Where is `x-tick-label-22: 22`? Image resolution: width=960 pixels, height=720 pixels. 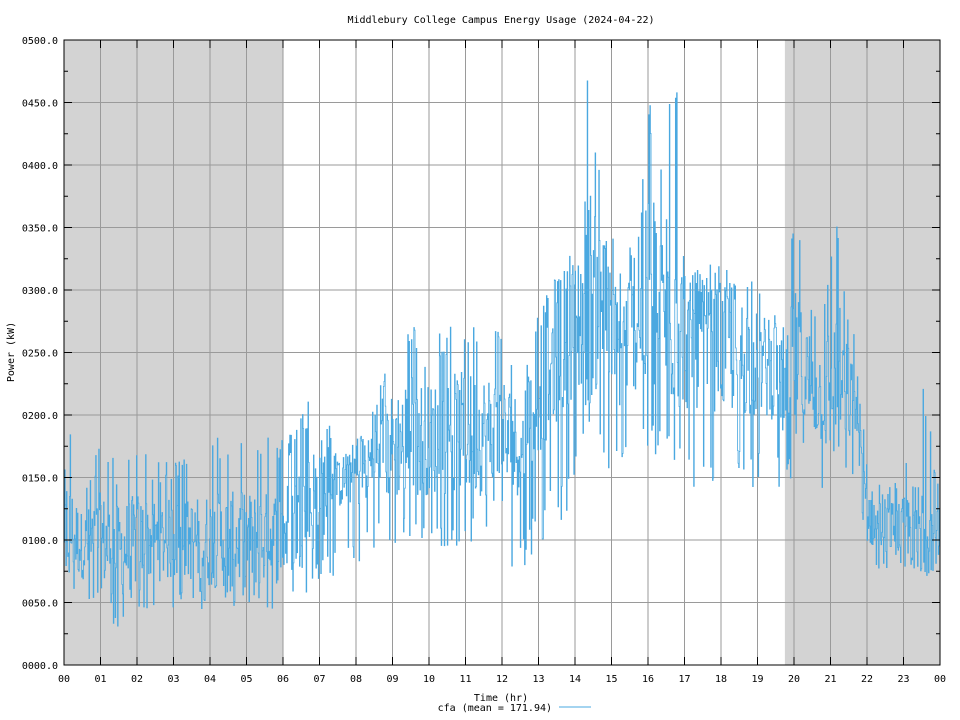
x-tick-label-22: 22 is located at coordinates (867, 679).